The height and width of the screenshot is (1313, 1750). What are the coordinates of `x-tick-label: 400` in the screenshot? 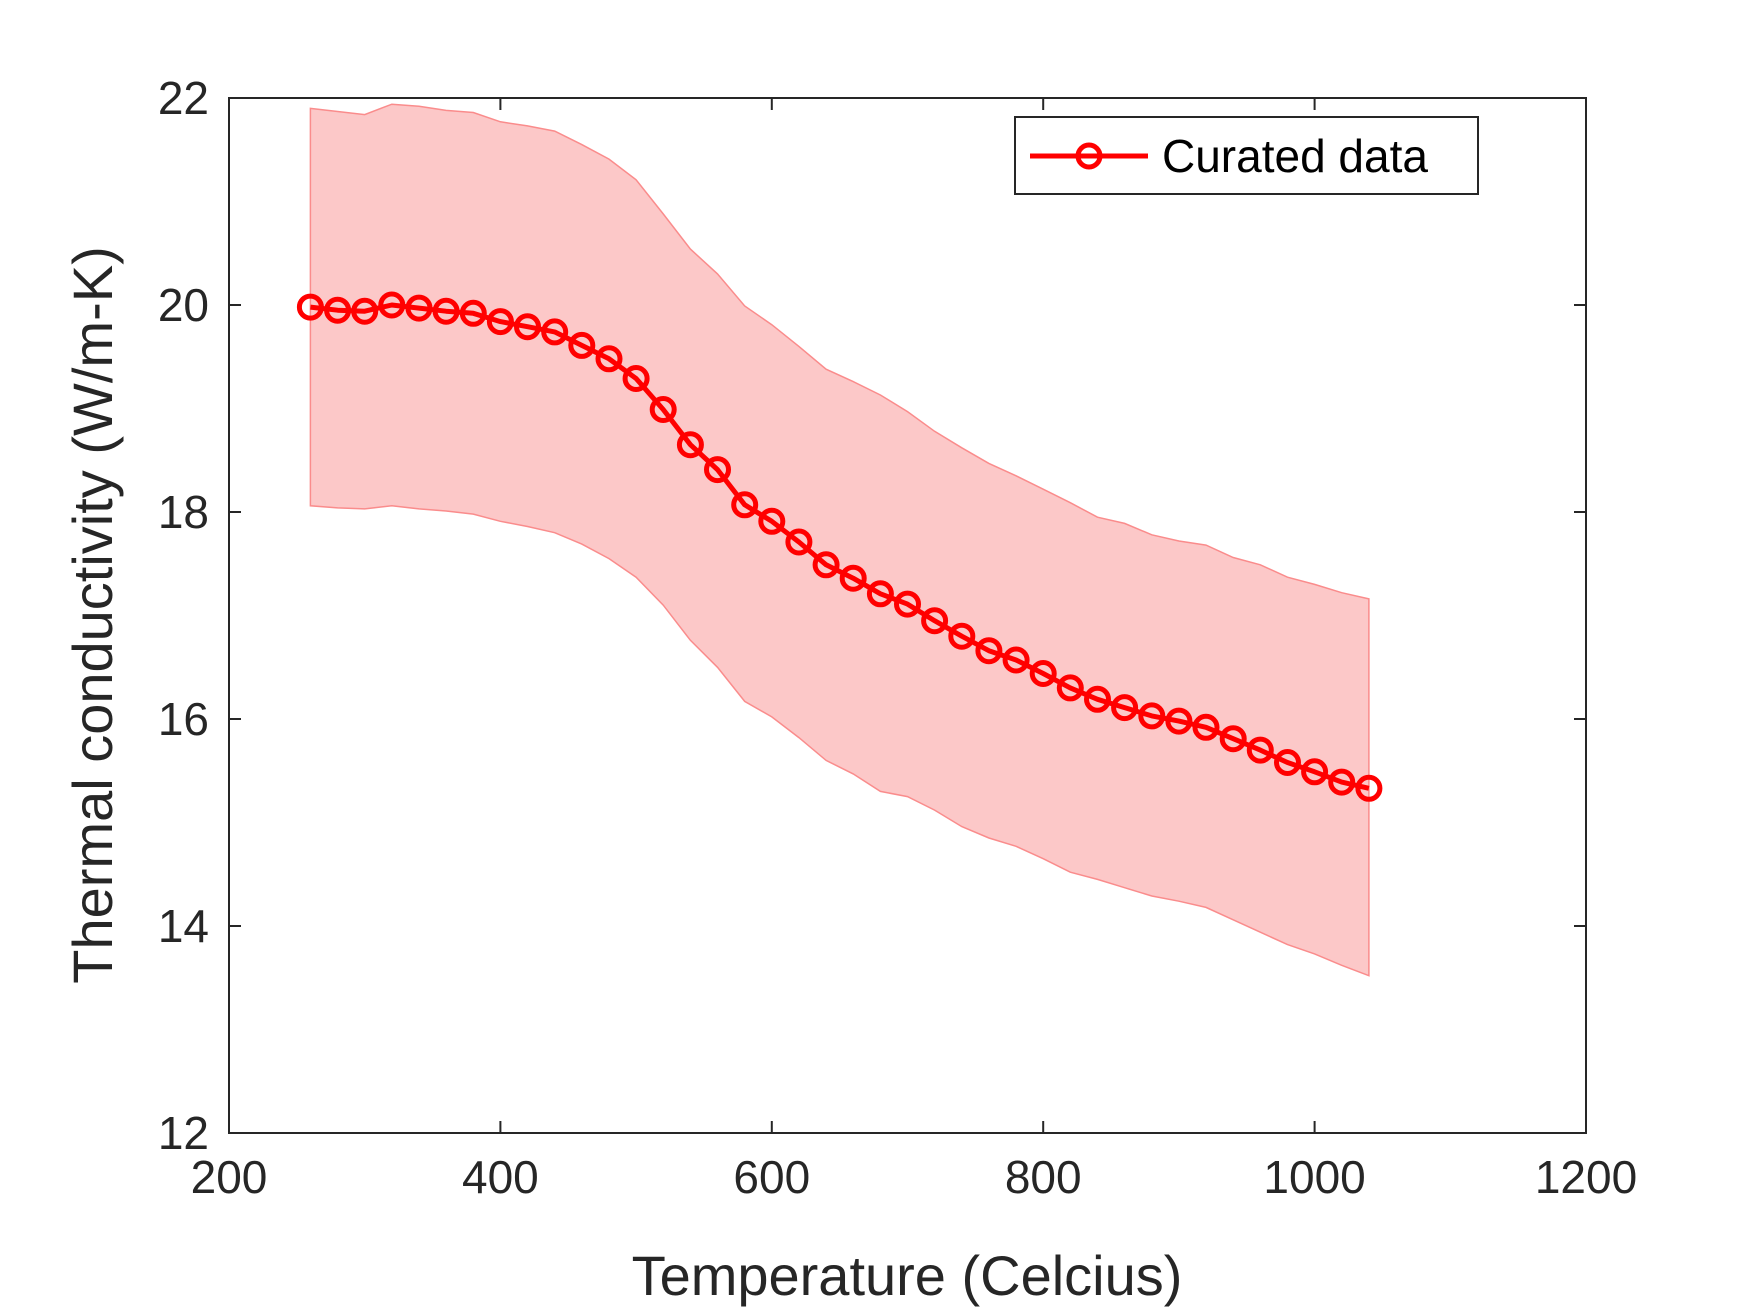 It's located at (500, 1177).